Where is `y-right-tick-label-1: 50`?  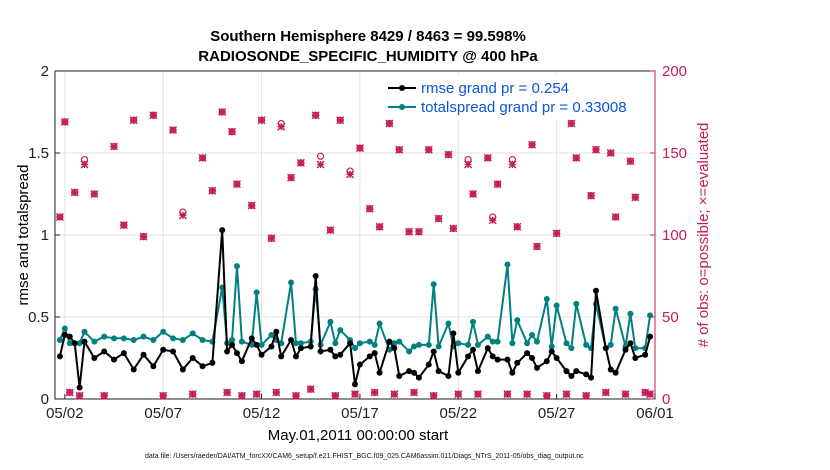 y-right-tick-label-1: 50 is located at coordinates (670, 317).